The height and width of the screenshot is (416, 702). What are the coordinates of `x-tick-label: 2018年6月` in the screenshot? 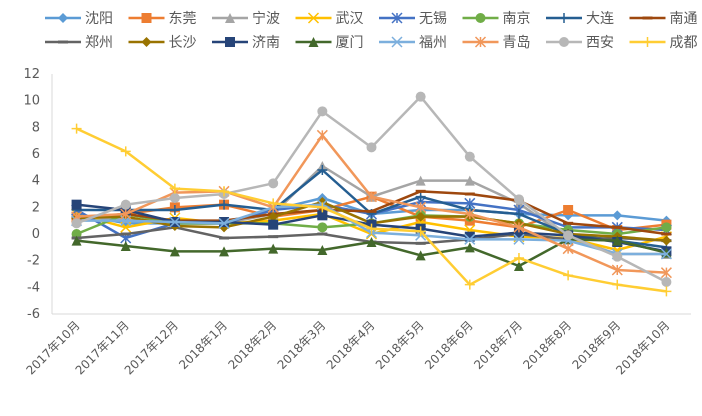 It's located at (449, 345).